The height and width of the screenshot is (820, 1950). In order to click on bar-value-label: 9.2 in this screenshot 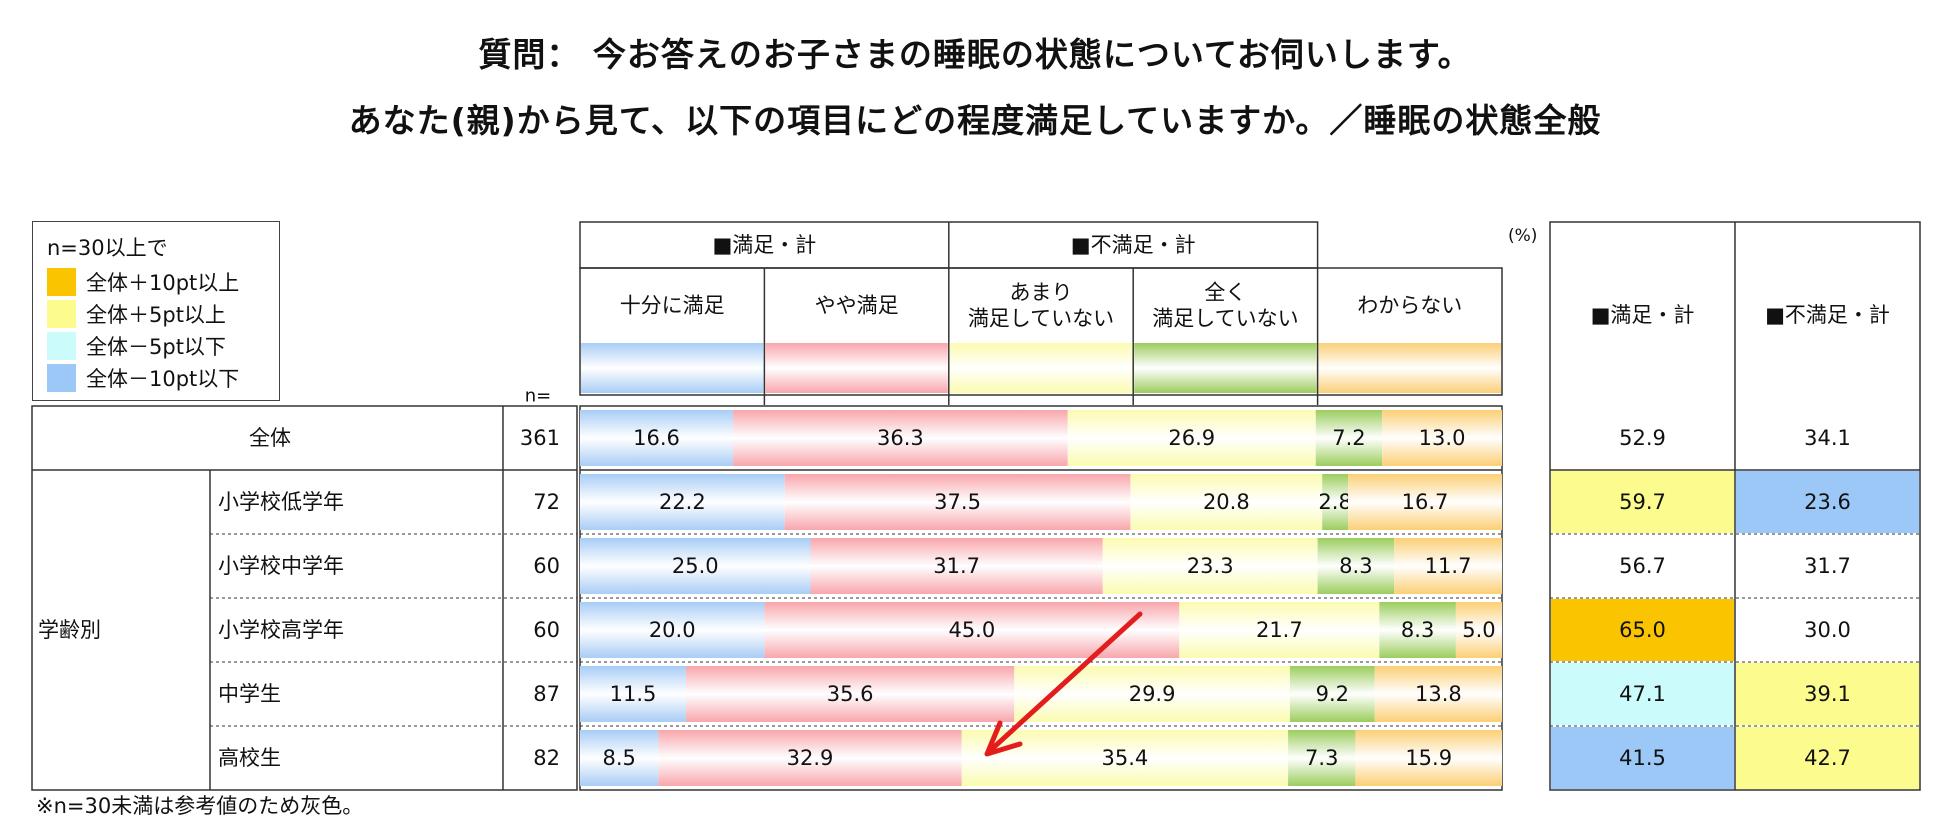, I will do `click(1332, 694)`.